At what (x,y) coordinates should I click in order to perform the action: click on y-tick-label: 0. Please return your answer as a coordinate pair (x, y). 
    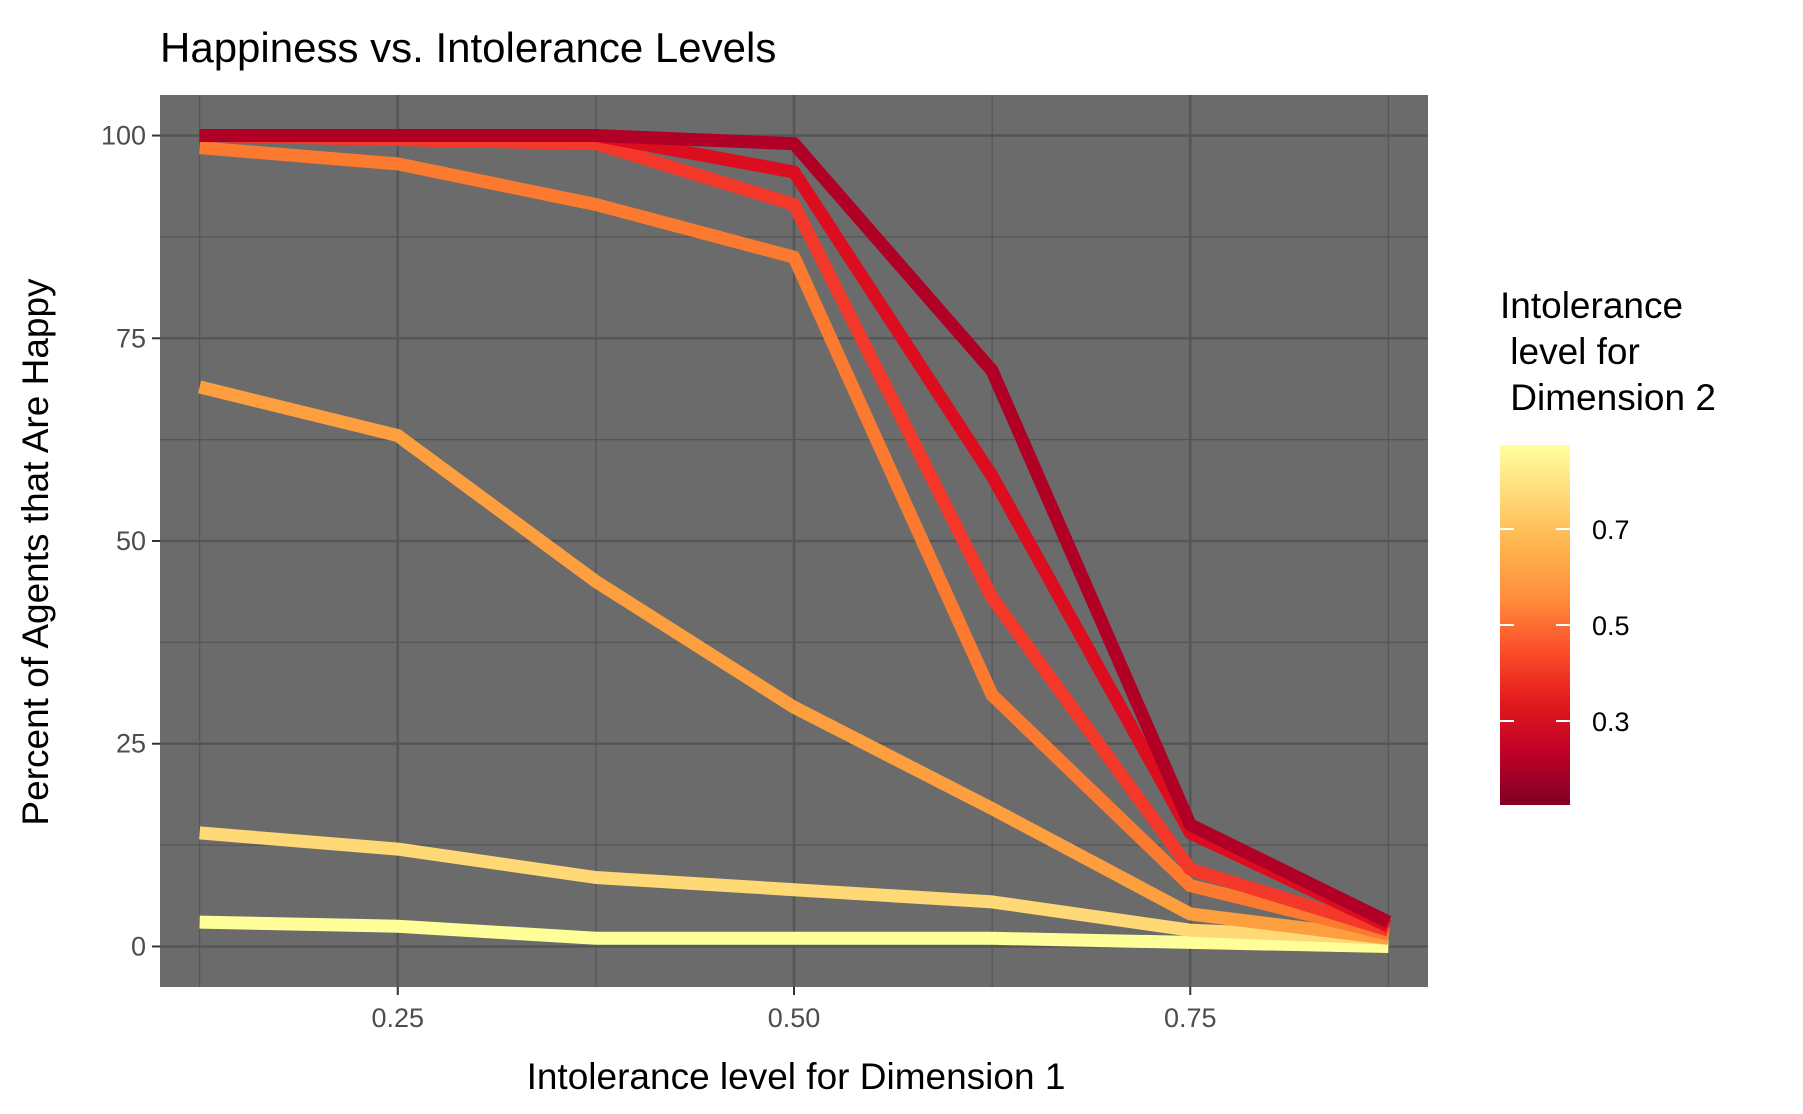
    Looking at the image, I should click on (138, 946).